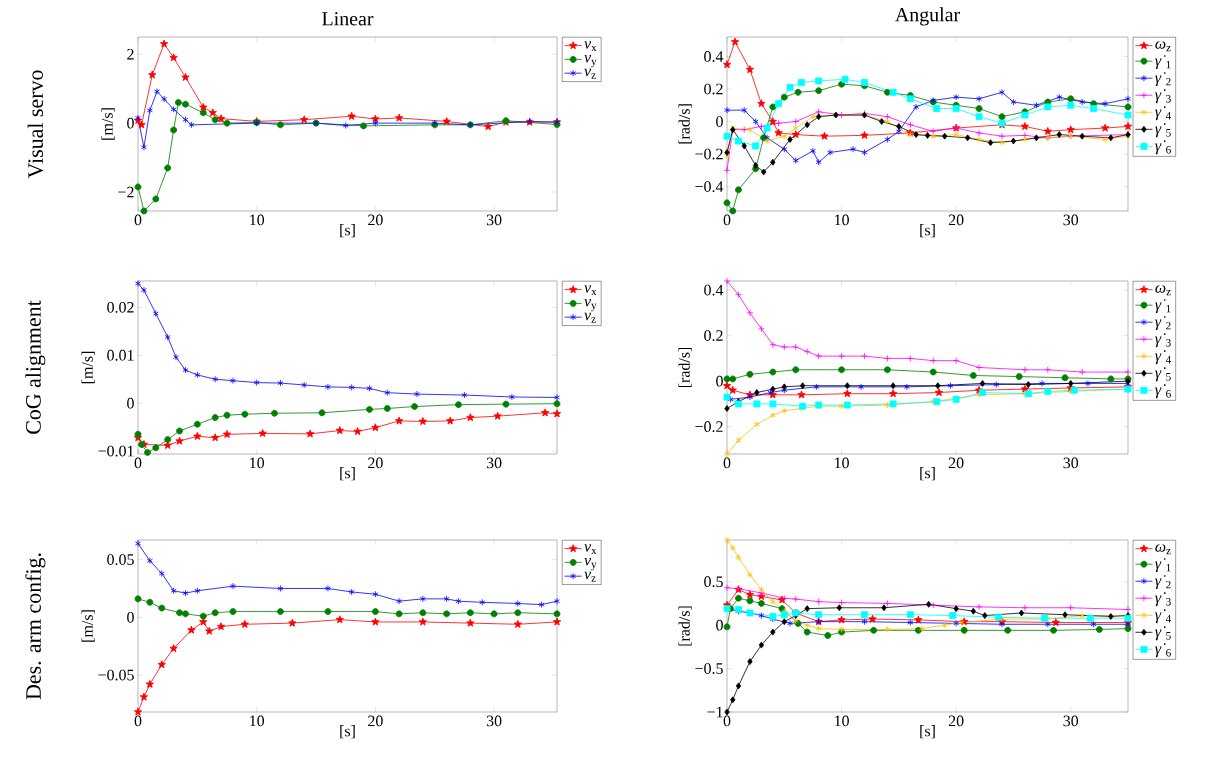 The height and width of the screenshot is (765, 1209). I want to click on y-tick-label: −0.4, so click(709, 187).